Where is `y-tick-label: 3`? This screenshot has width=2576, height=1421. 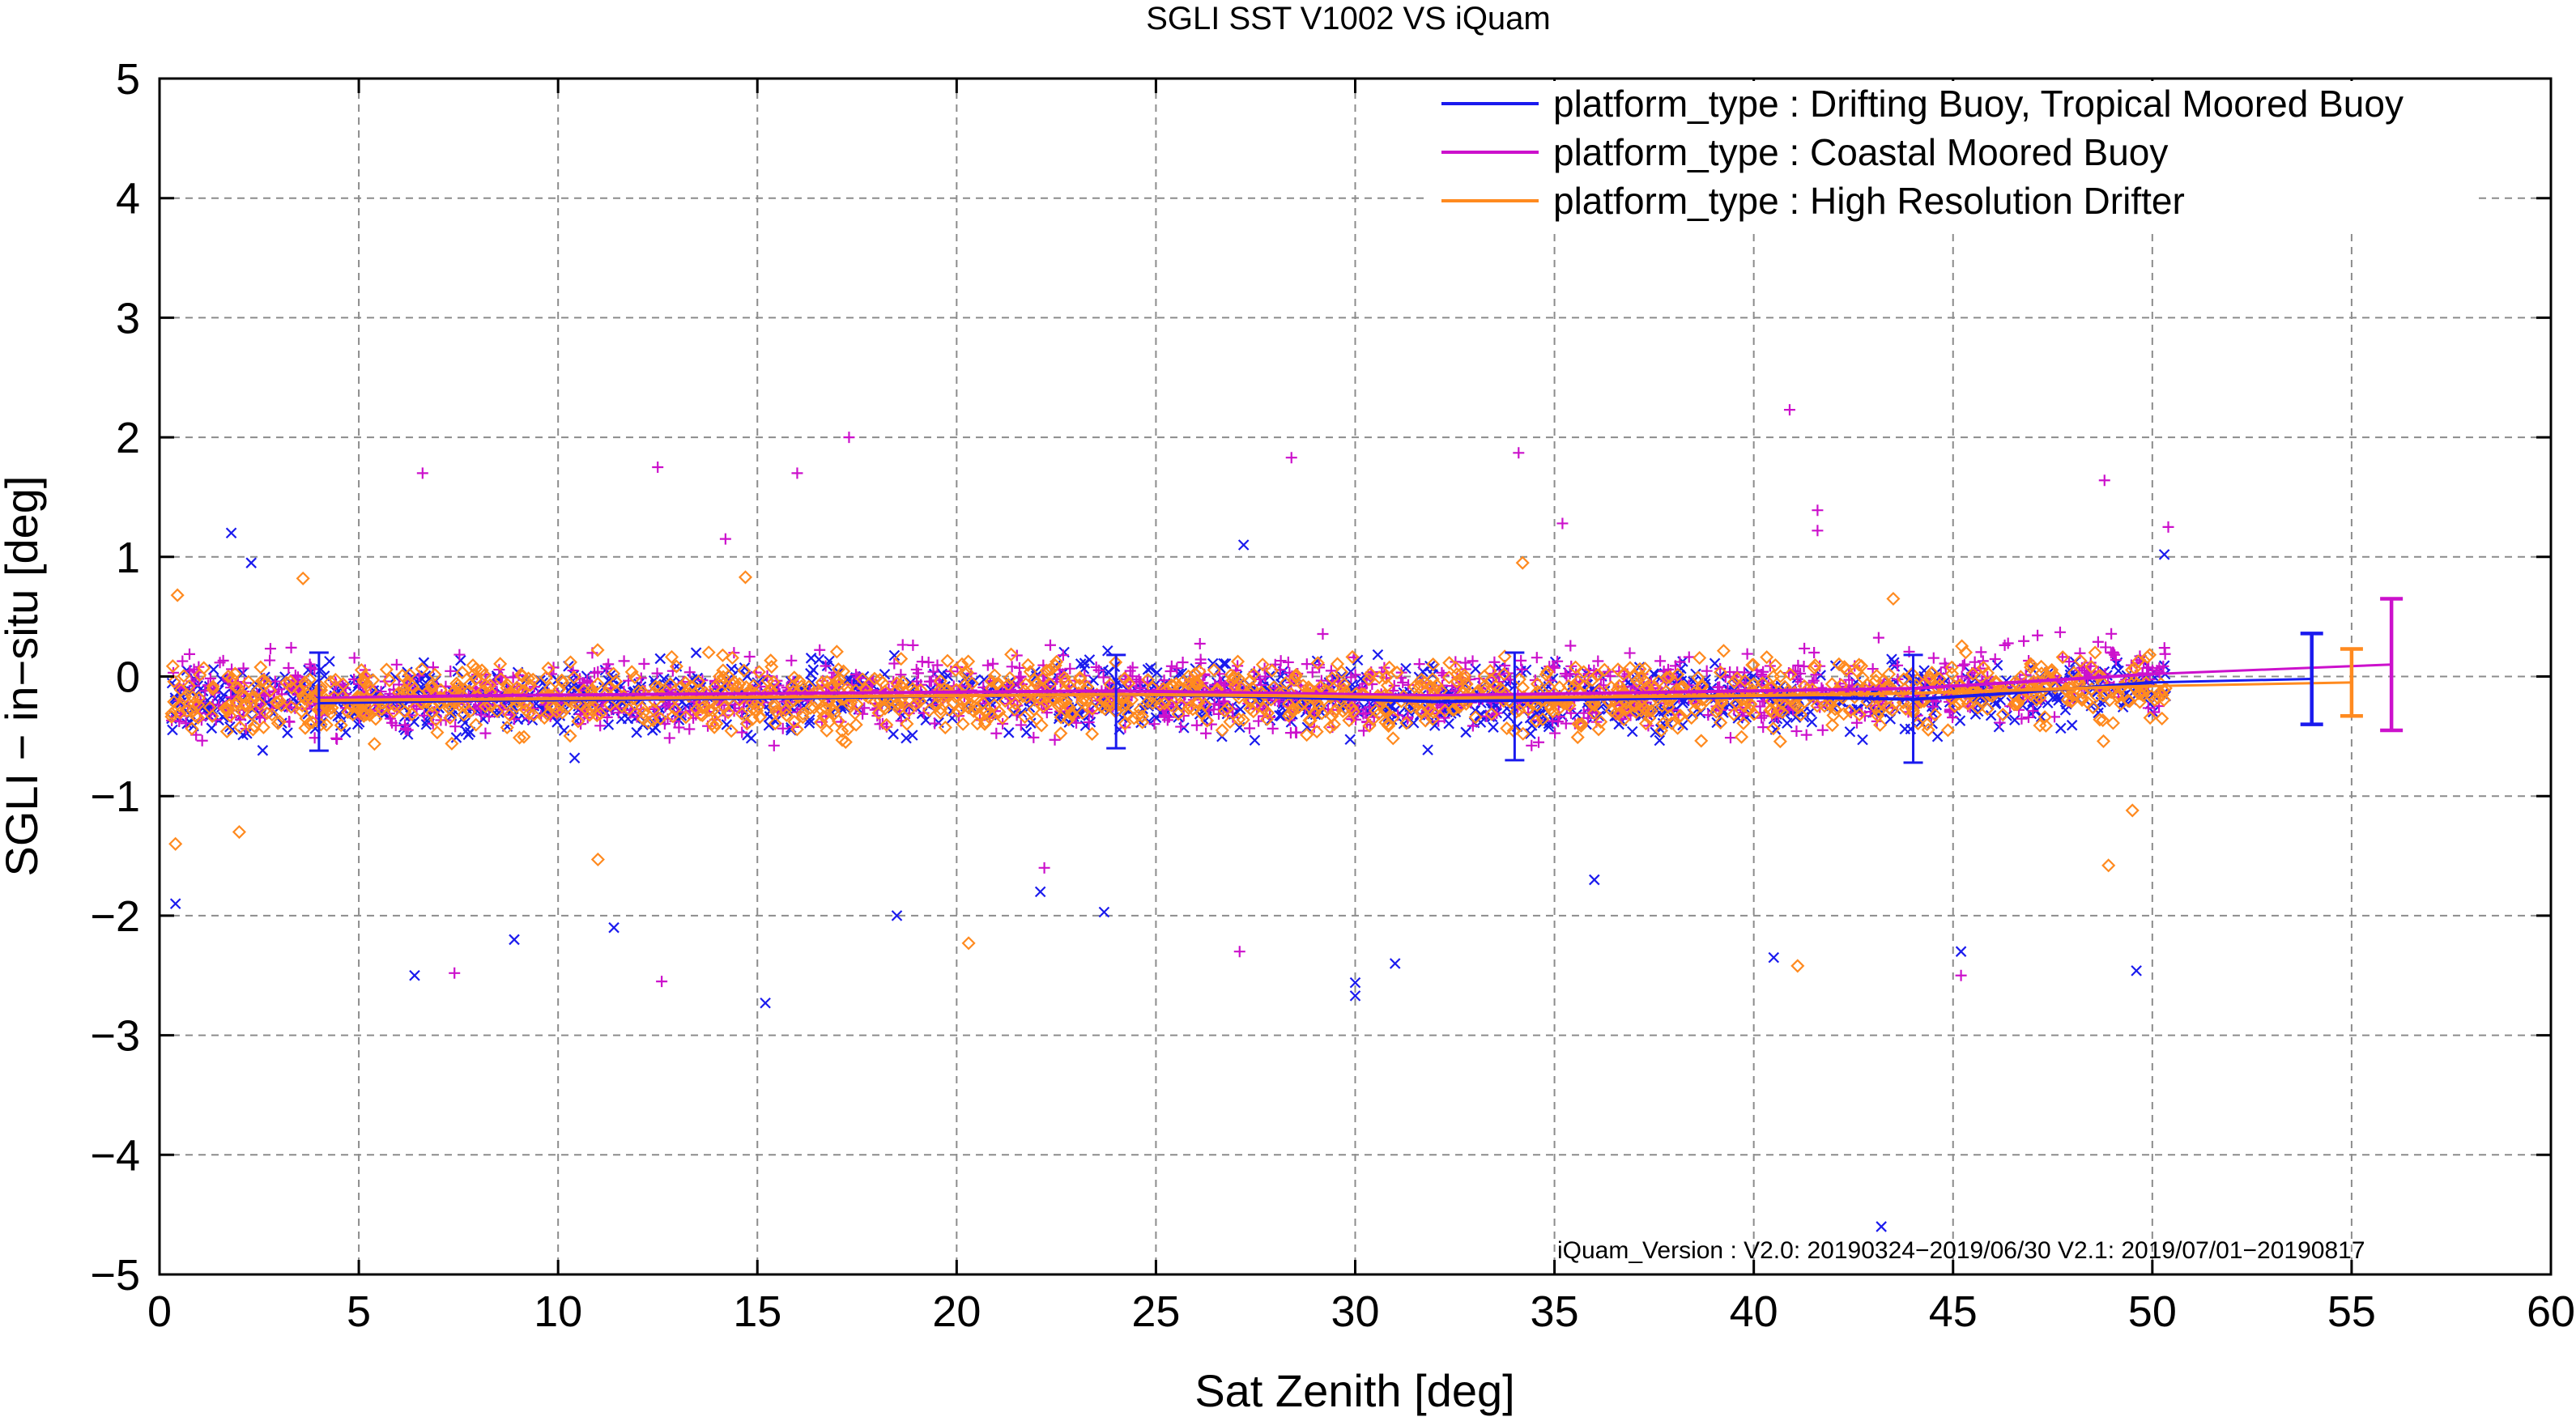
y-tick-label: 3 is located at coordinates (128, 318).